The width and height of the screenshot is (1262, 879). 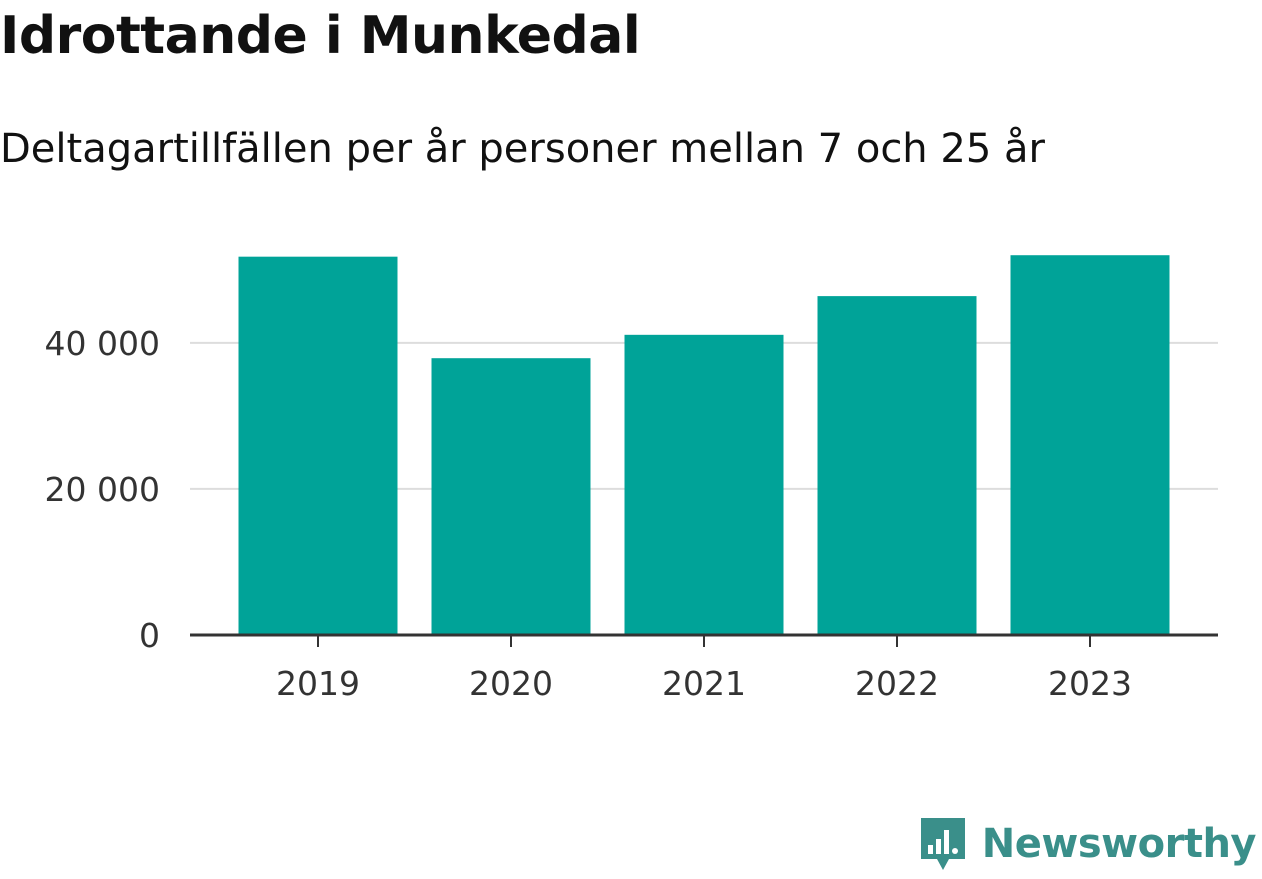 What do you see at coordinates (149, 635) in the screenshot?
I see `y-tick-label: 0` at bounding box center [149, 635].